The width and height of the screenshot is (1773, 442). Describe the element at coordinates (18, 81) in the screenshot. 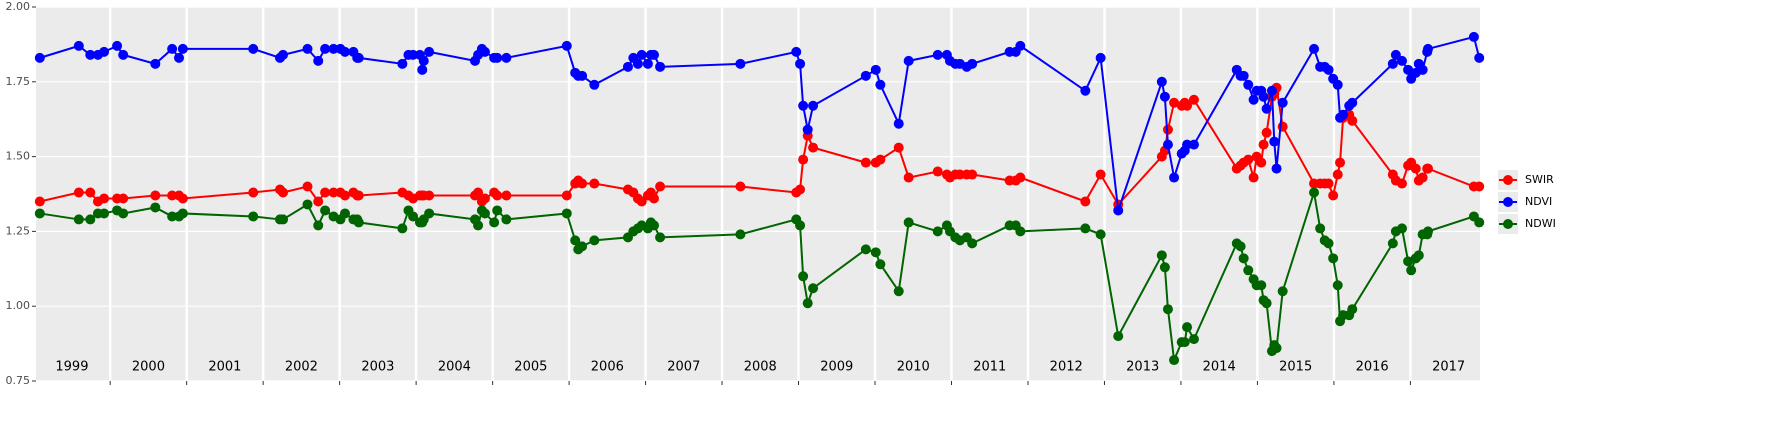

I see `y-tick-label: 1.75` at that location.